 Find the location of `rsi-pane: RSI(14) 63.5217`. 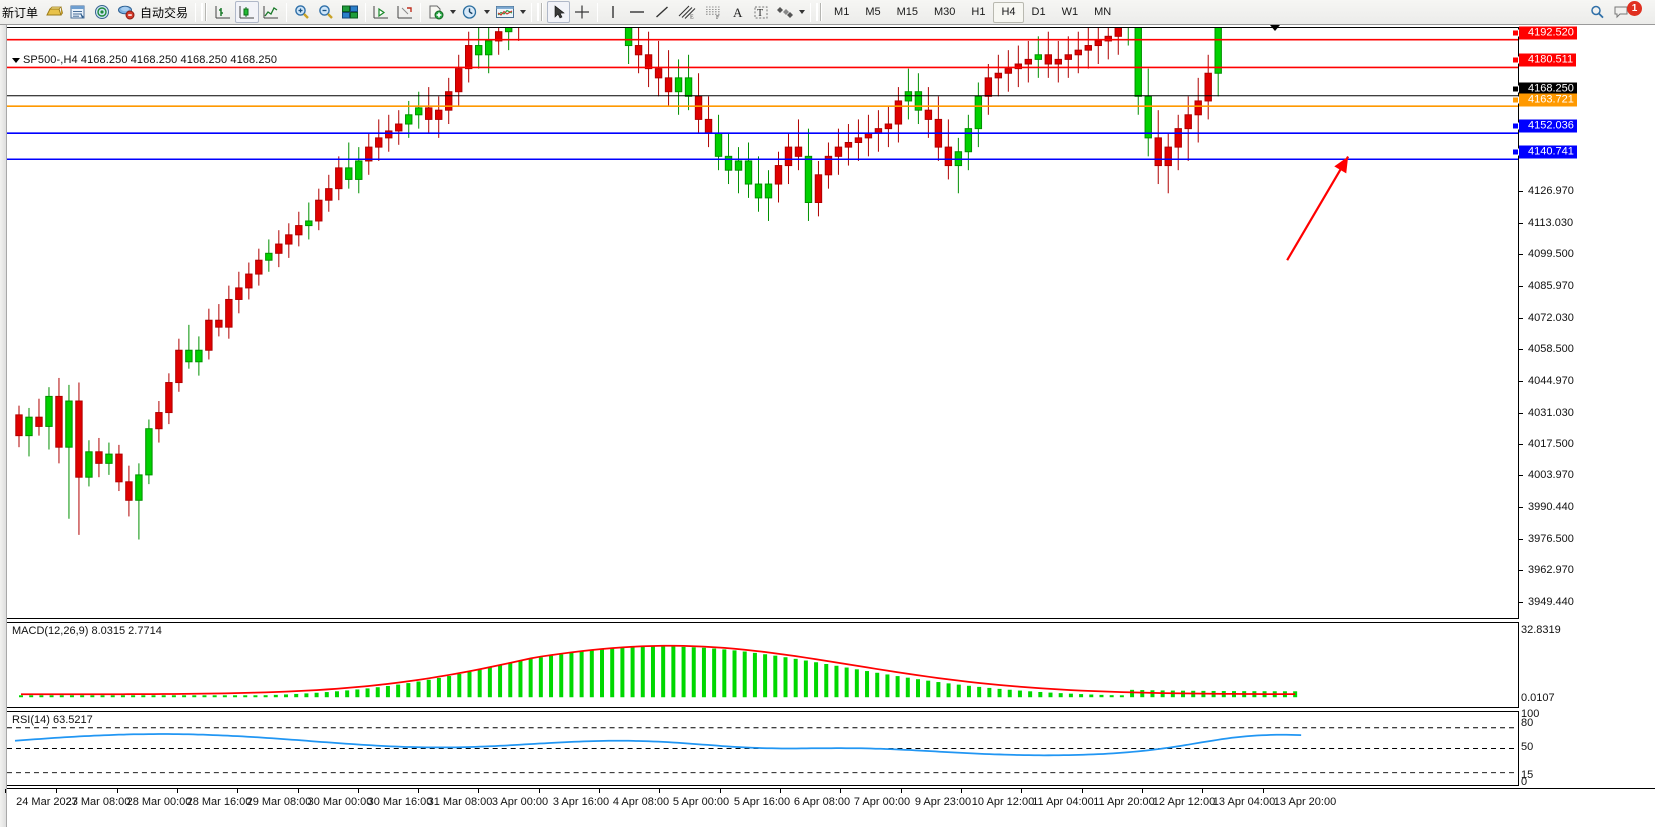

rsi-pane: RSI(14) 63.5217 is located at coordinates (763, 748).